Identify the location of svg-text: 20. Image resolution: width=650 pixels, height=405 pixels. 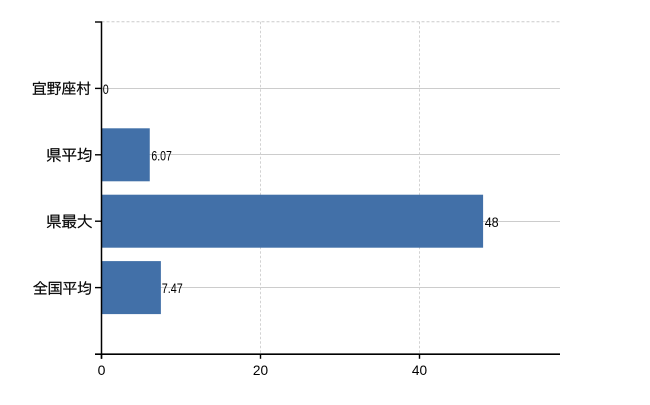
(260, 370).